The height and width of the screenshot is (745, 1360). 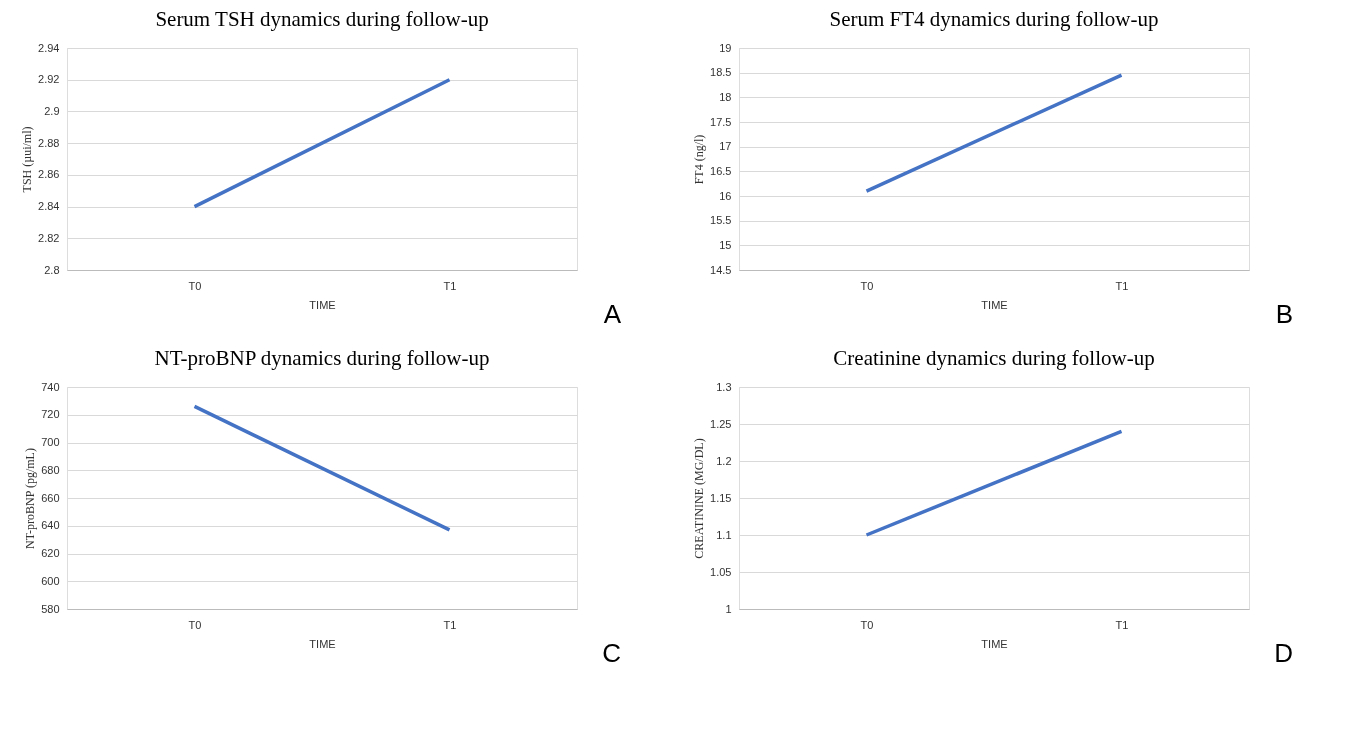 I want to click on y-tick-label: 660, so click(x=50, y=497).